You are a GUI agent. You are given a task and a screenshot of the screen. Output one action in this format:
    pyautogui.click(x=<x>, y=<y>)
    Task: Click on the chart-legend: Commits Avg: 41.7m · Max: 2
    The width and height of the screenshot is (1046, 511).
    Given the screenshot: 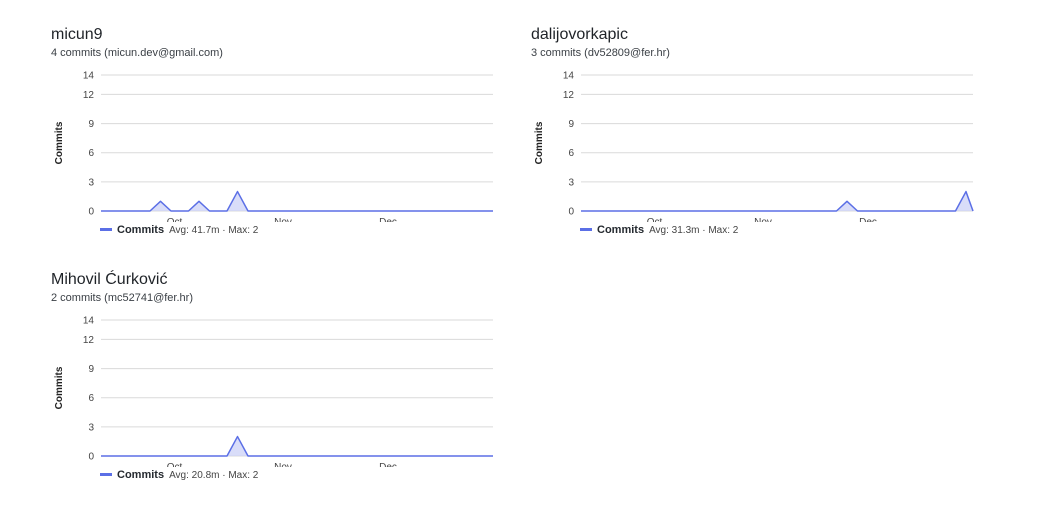 What is the action you would take?
    pyautogui.click(x=179, y=230)
    